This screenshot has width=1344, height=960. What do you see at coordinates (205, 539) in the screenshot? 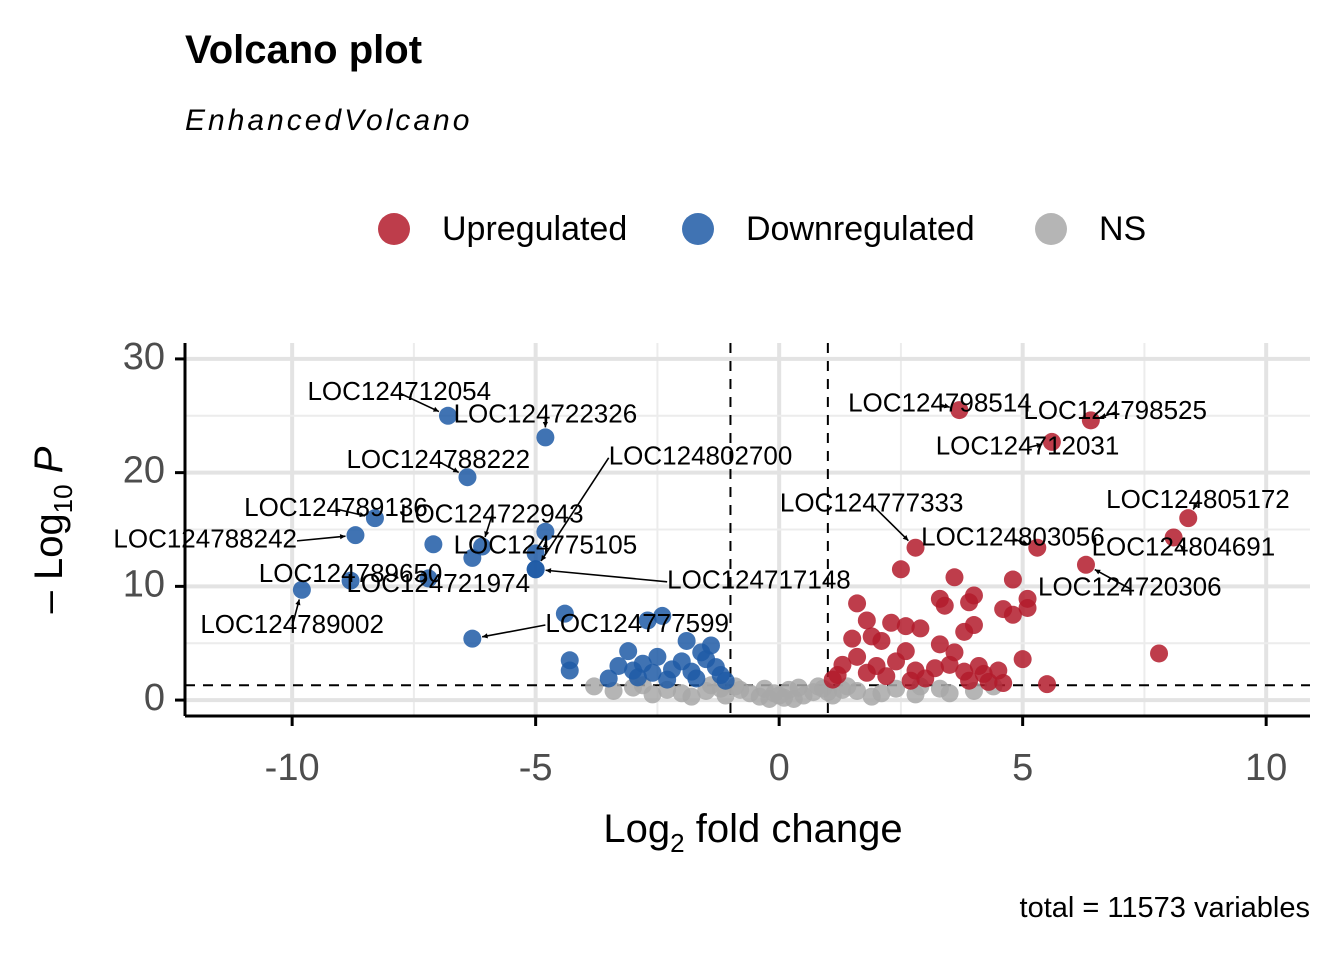
I see `gene-label: LOC124788242` at bounding box center [205, 539].